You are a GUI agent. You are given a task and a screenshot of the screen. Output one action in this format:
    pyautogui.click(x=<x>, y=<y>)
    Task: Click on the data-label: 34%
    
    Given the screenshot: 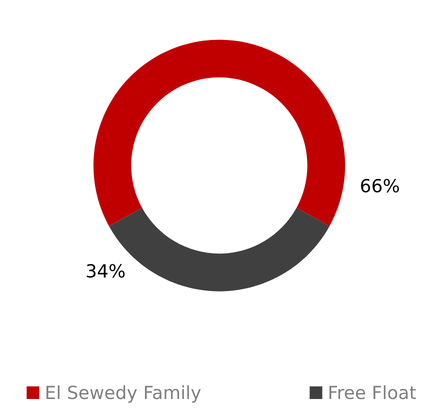 What is the action you would take?
    pyautogui.click(x=105, y=271)
    